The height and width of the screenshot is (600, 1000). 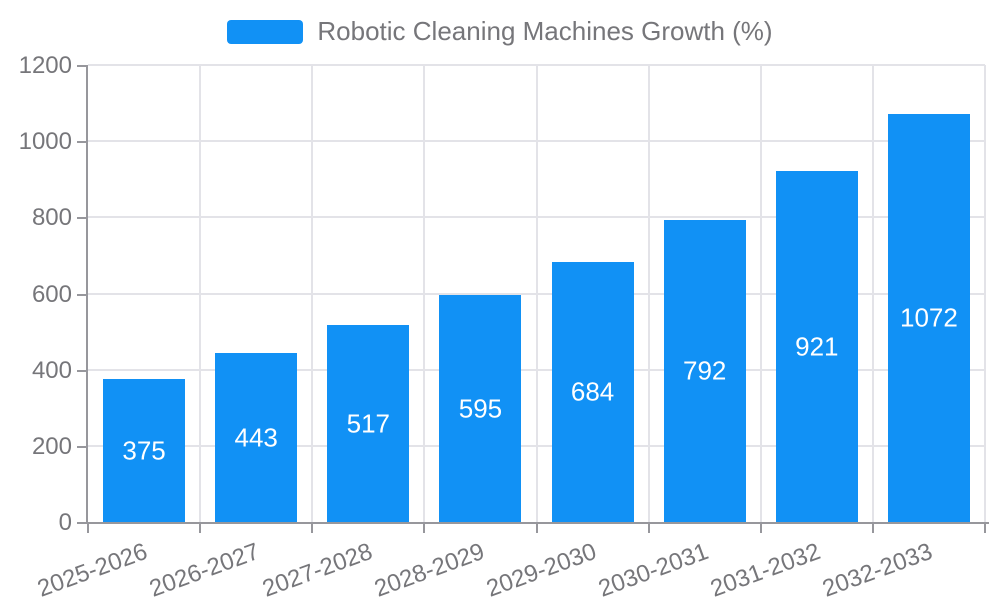 I want to click on bar-2027-2028, so click(x=368, y=423).